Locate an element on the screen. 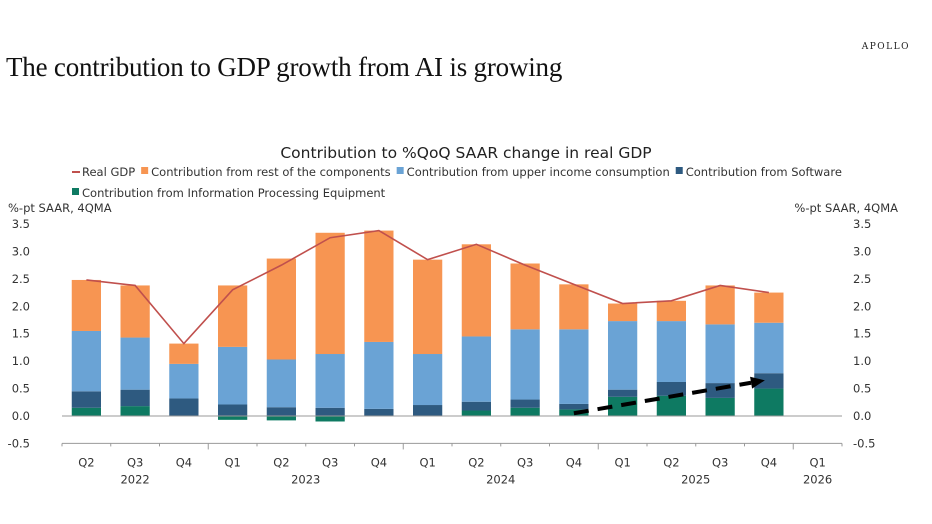 Image resolution: width=932 pixels, height=524 pixels. y-tick-label-right: 3.0 is located at coordinates (862, 251).